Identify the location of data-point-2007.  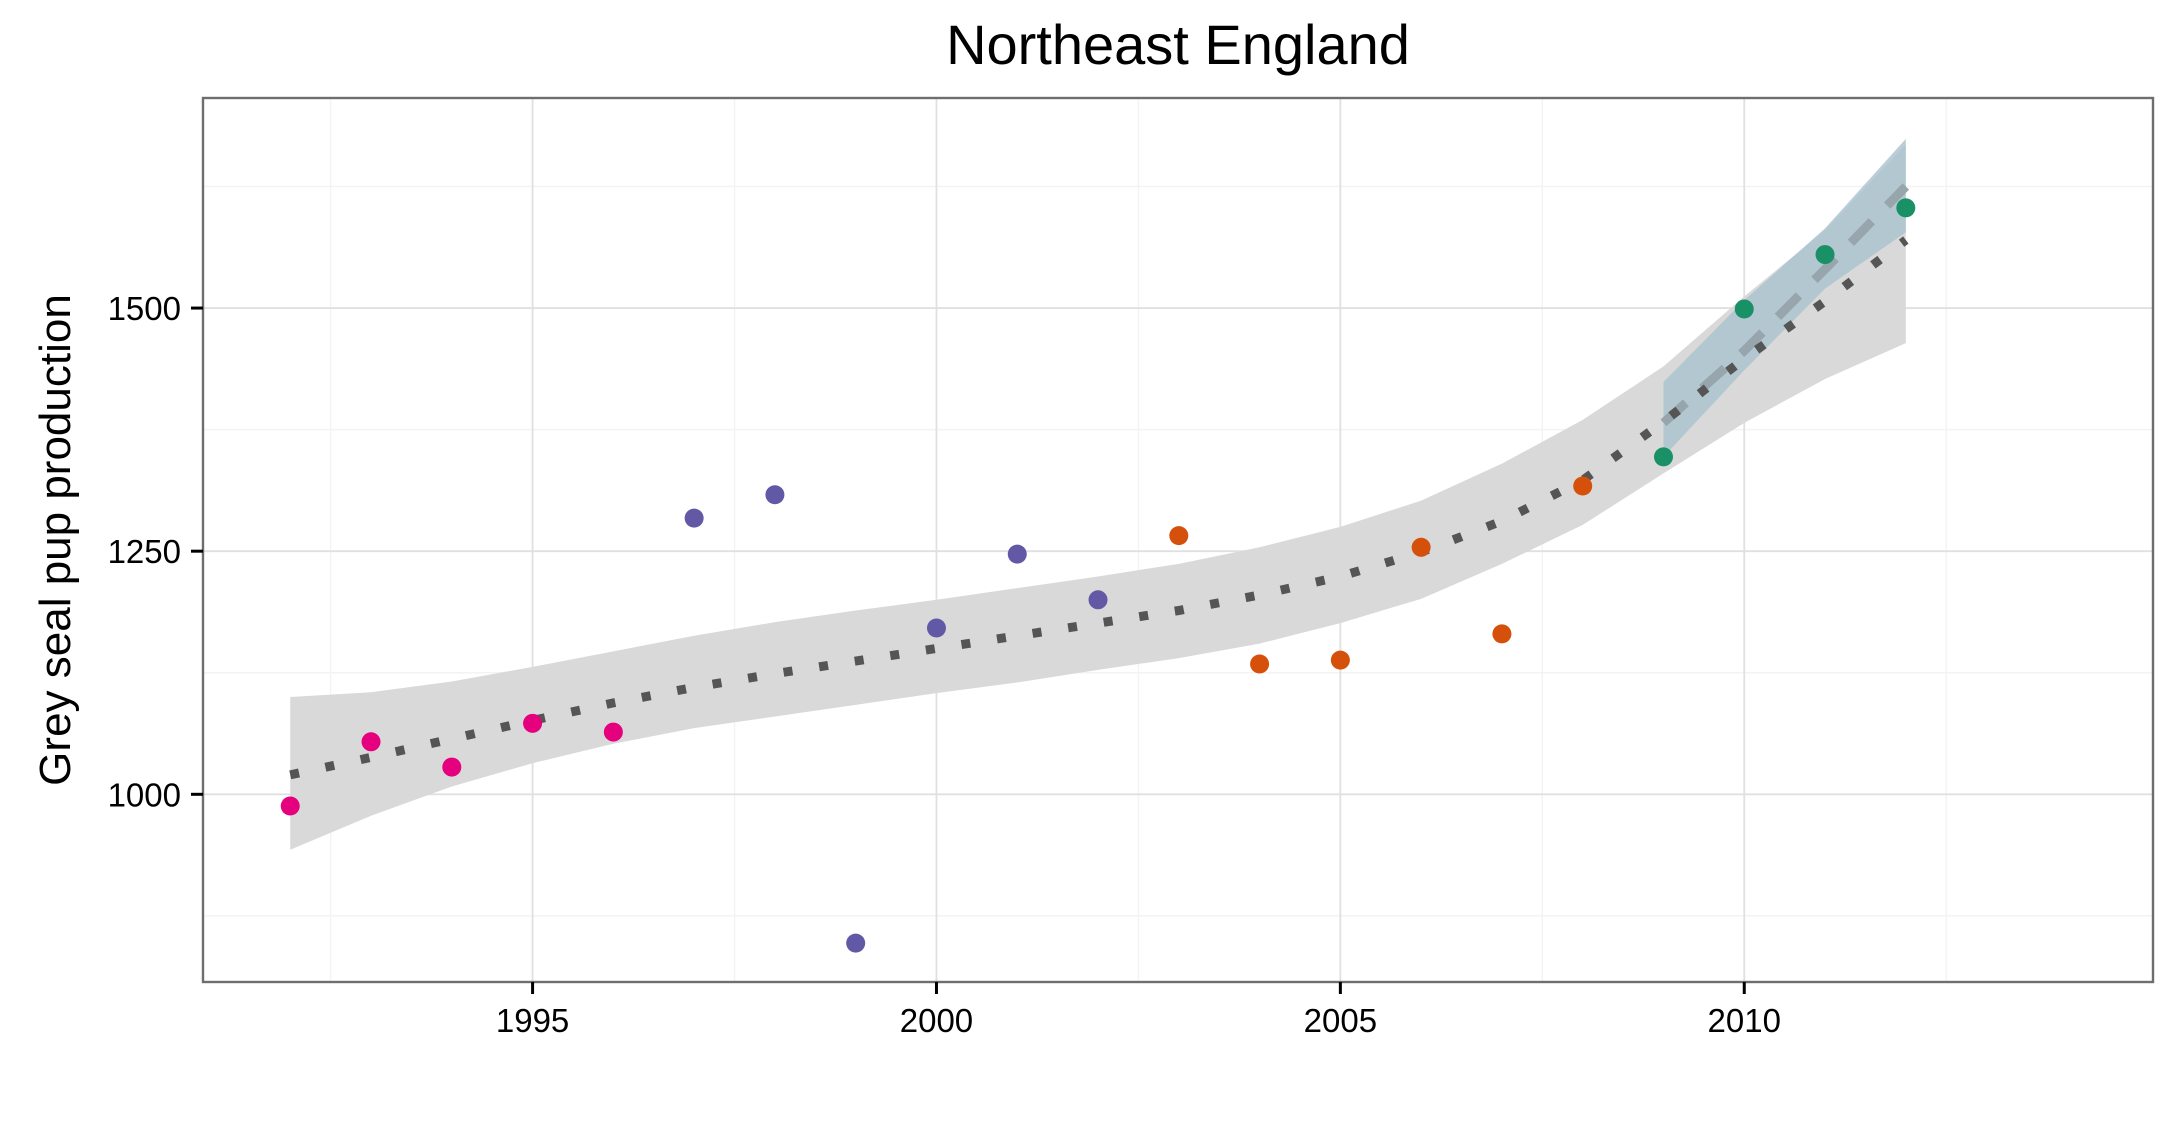
(1502, 634).